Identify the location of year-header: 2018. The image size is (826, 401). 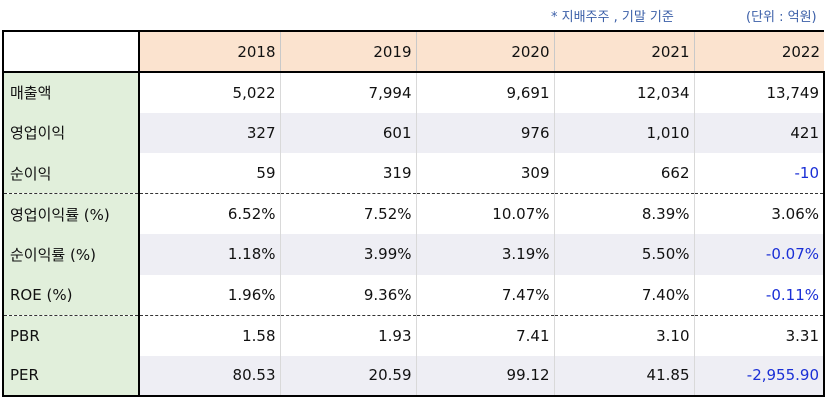
(209, 51).